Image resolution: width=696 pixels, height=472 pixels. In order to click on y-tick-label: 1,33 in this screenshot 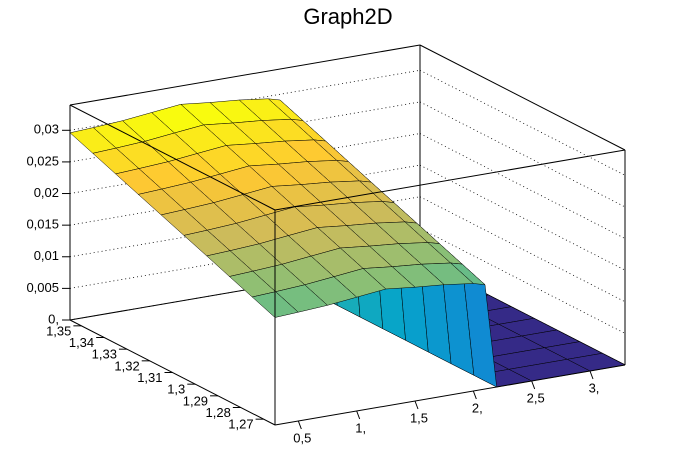, I will do `click(104, 354)`.